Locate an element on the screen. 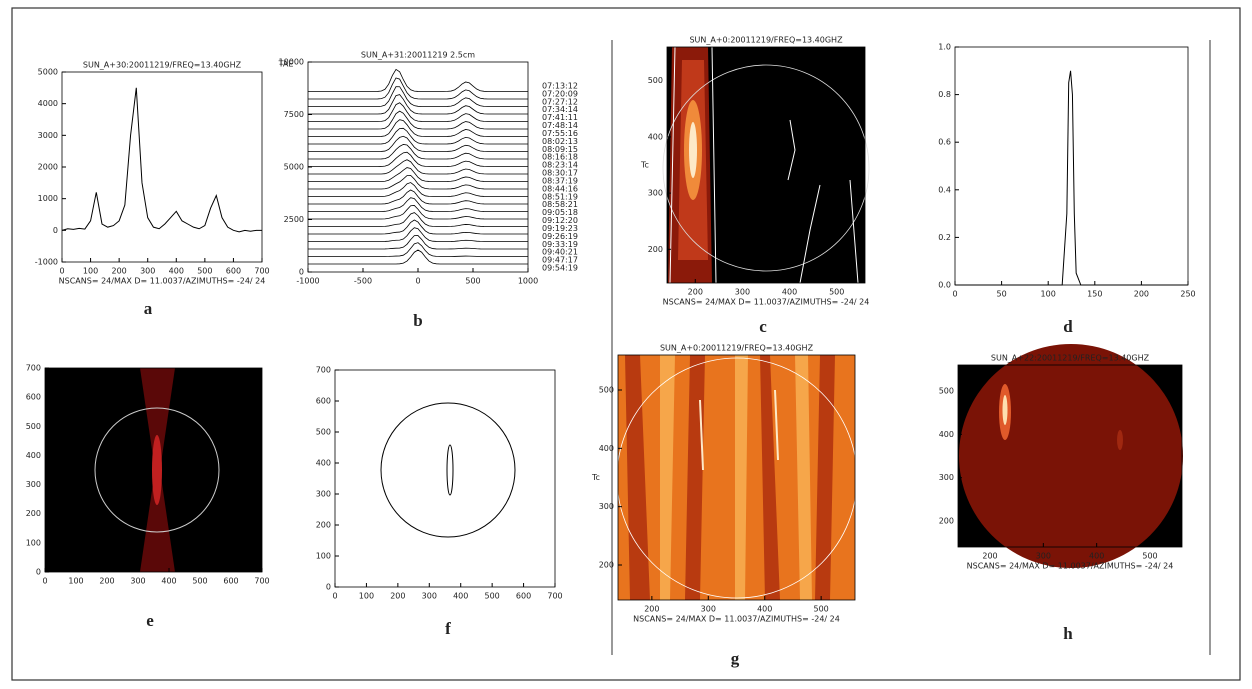  image-g is located at coordinates (737, 477).